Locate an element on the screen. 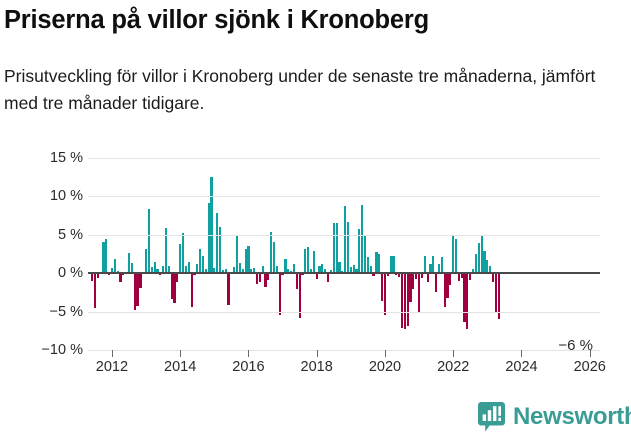  y-axis-tick-label: 0 % is located at coordinates (70, 273).